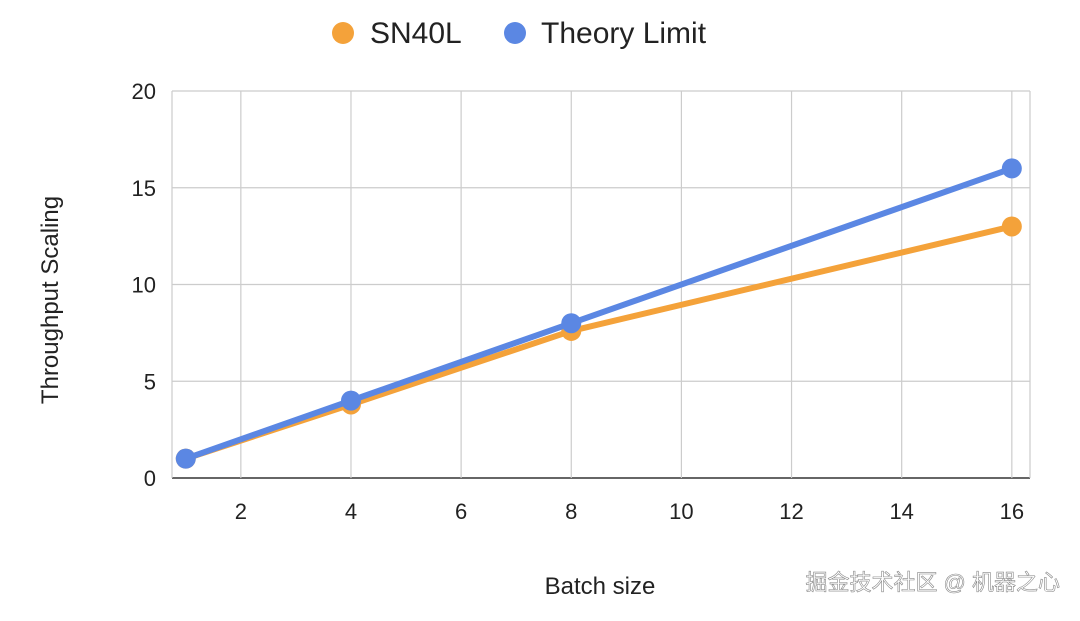  I want to click on y-tick-label: 10, so click(144, 285).